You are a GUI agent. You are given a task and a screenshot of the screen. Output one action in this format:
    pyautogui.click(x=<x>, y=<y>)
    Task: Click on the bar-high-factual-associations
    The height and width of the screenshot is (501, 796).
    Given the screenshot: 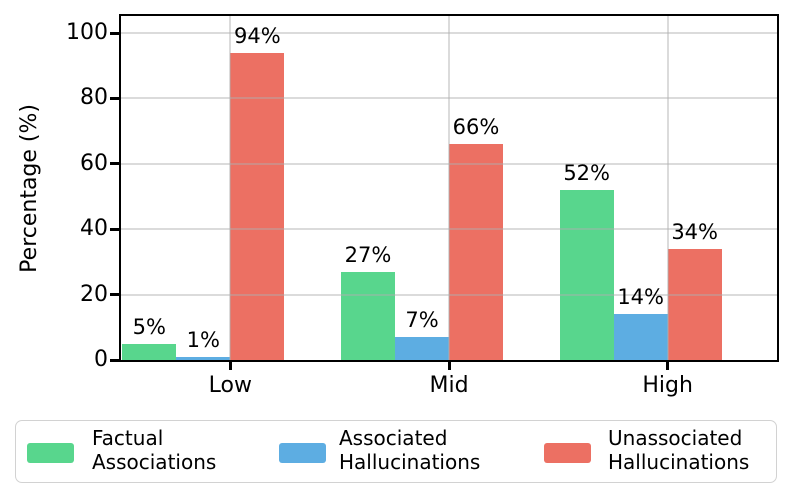 What is the action you would take?
    pyautogui.click(x=586, y=274)
    